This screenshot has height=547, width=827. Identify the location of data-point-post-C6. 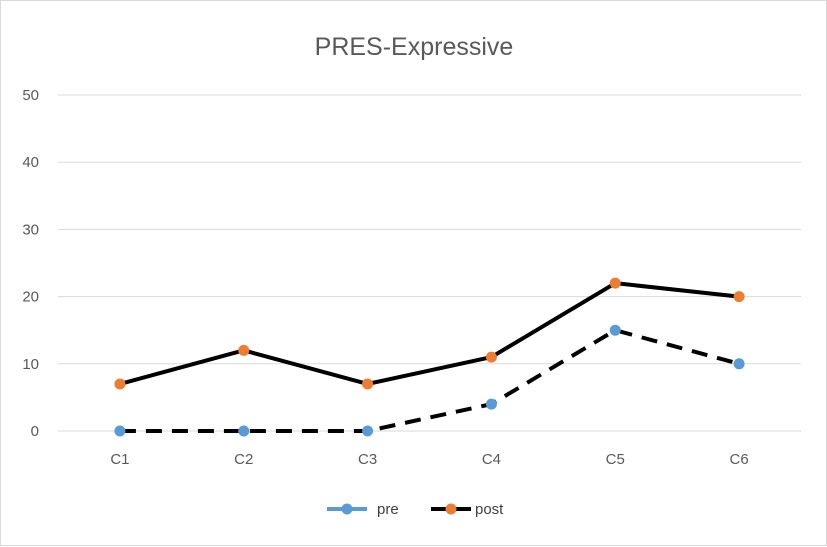
(739, 297).